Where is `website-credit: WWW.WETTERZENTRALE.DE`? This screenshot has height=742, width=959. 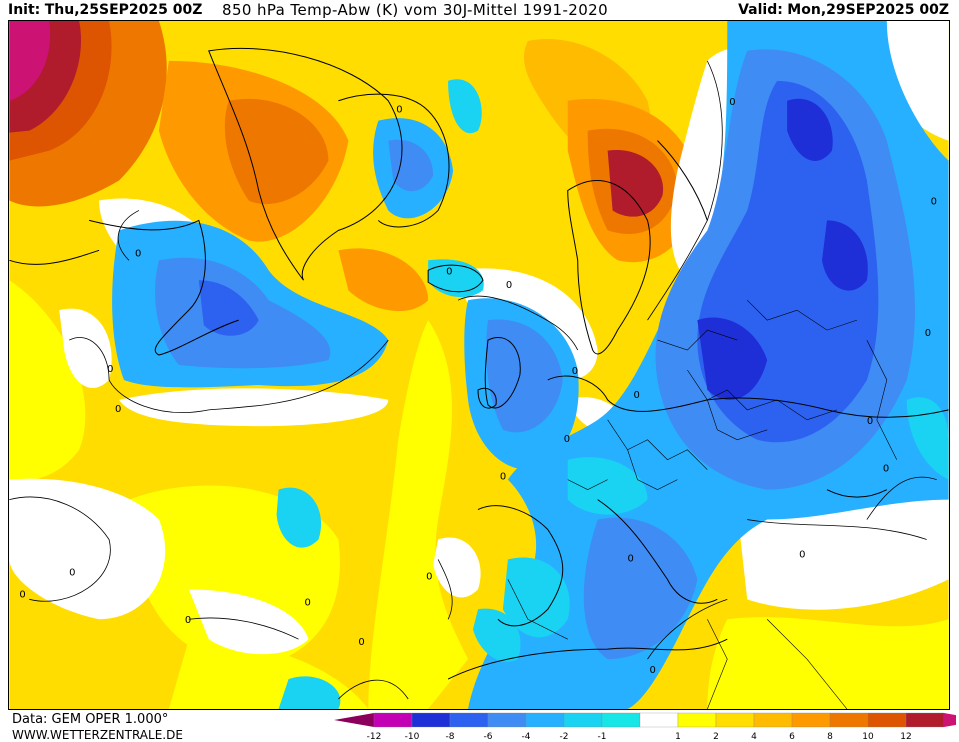
website-credit: WWW.WETTERZENTRALE.DE is located at coordinates (97, 735).